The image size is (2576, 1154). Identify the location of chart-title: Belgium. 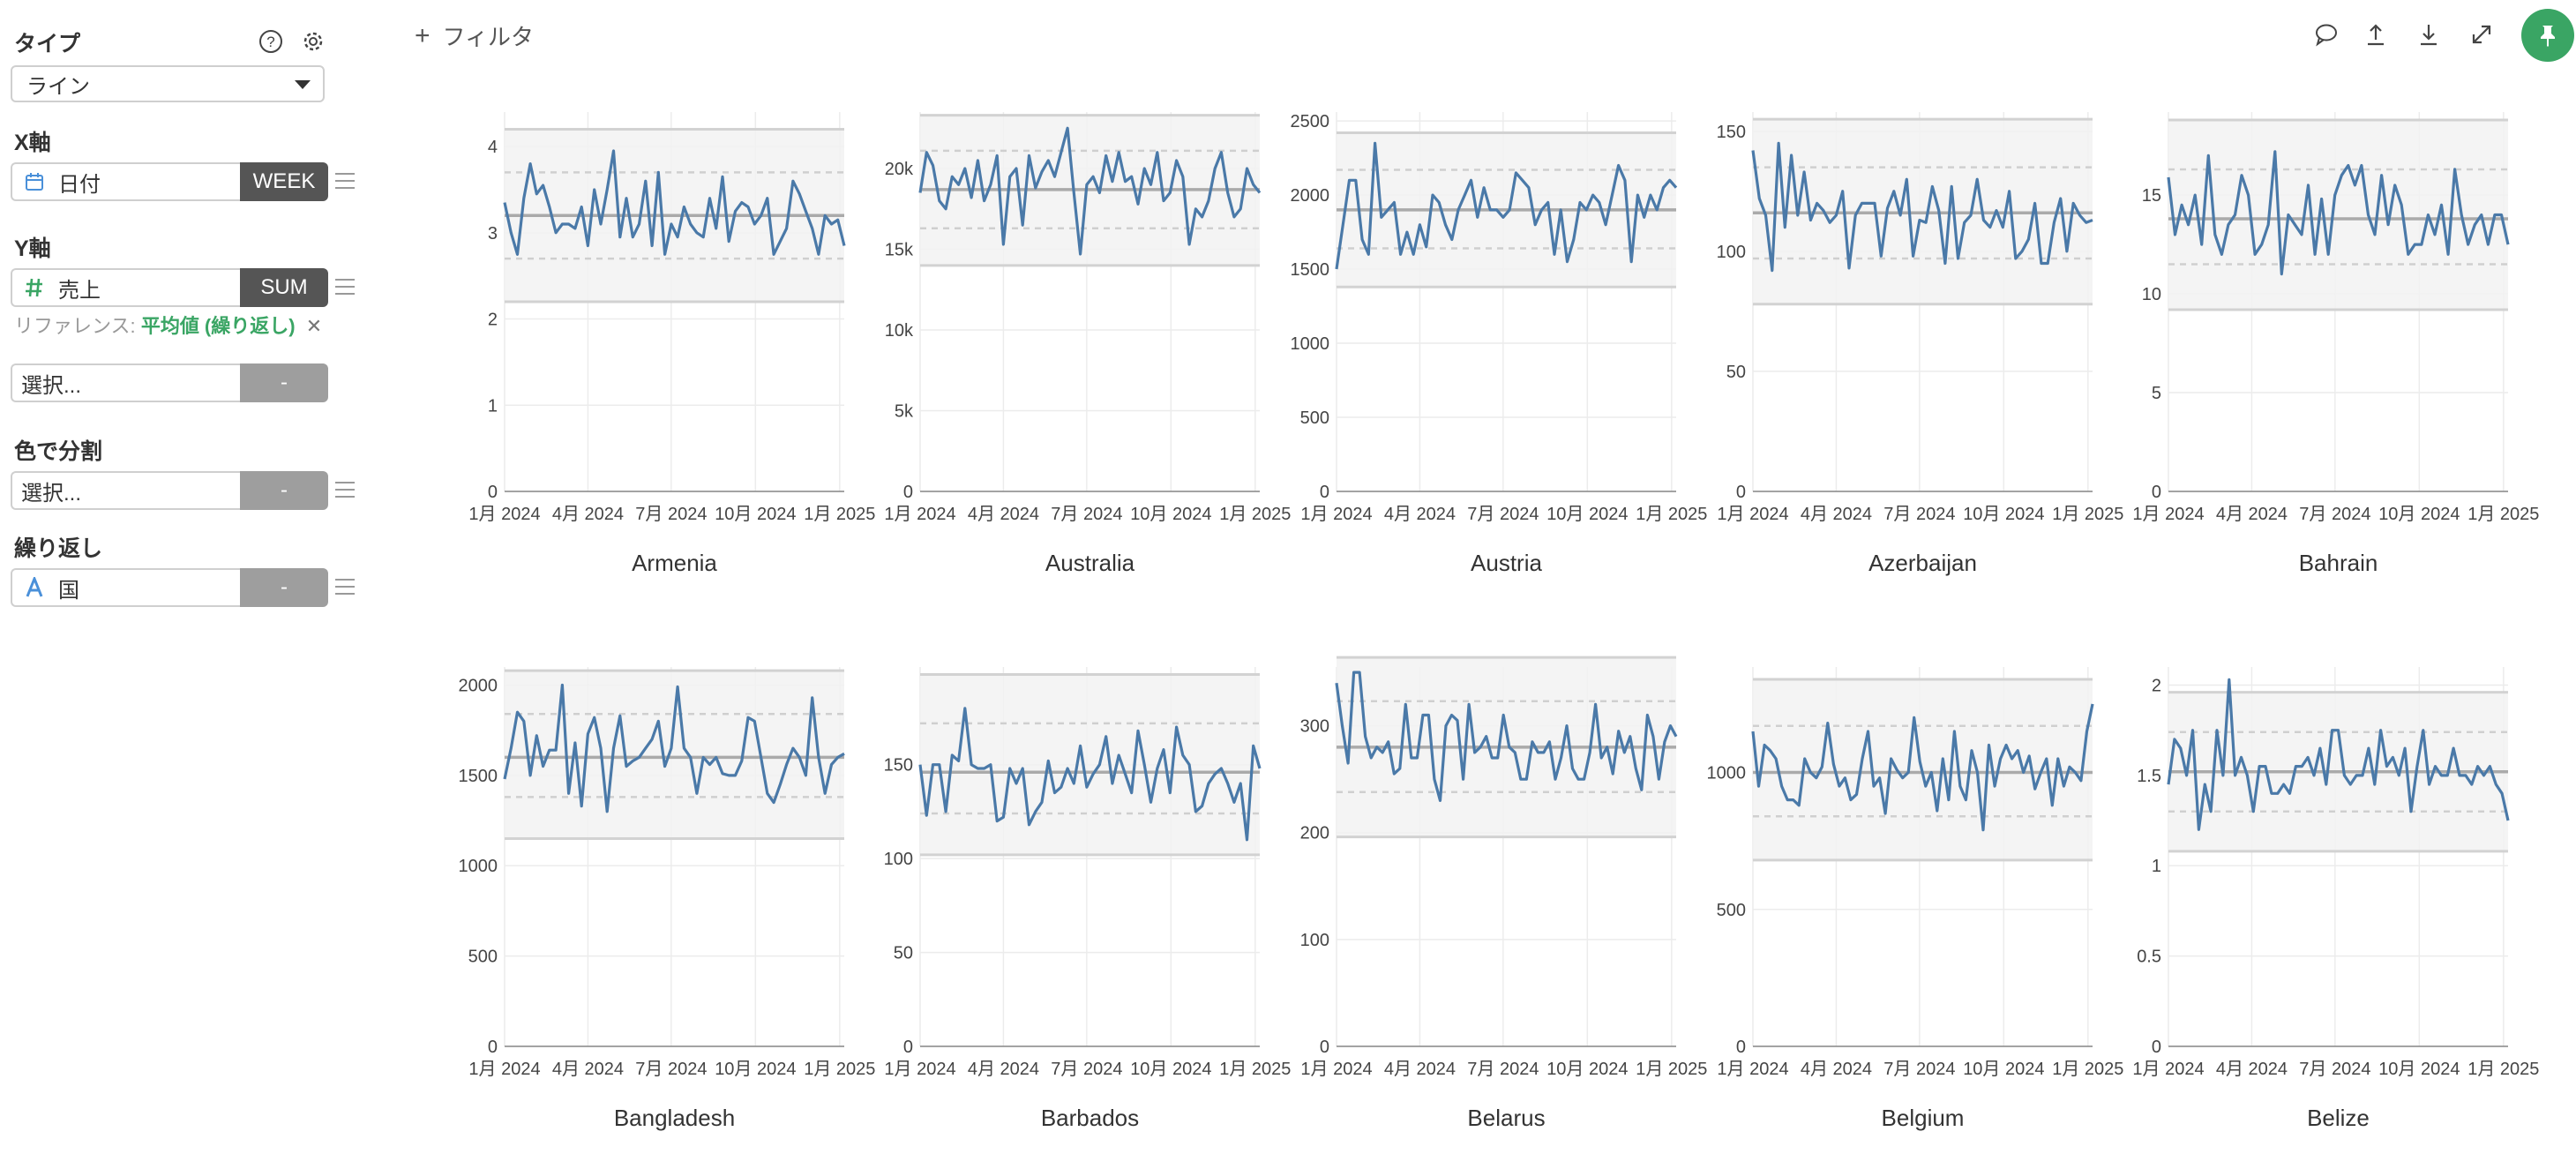
(1924, 1118).